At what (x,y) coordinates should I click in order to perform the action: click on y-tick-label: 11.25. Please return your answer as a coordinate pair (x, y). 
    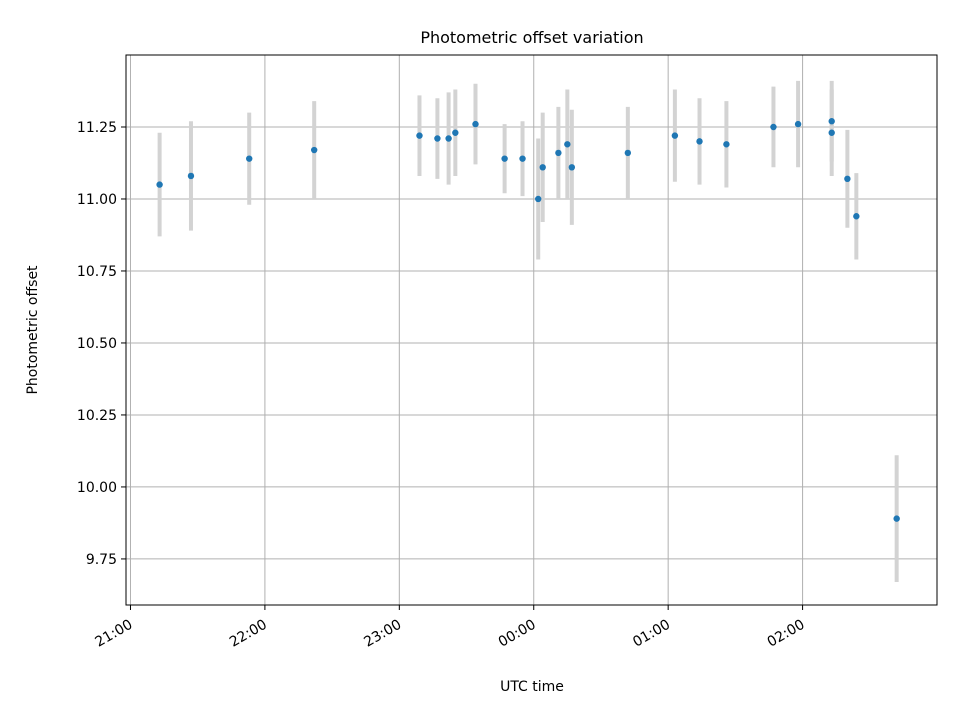
    Looking at the image, I should click on (97, 128).